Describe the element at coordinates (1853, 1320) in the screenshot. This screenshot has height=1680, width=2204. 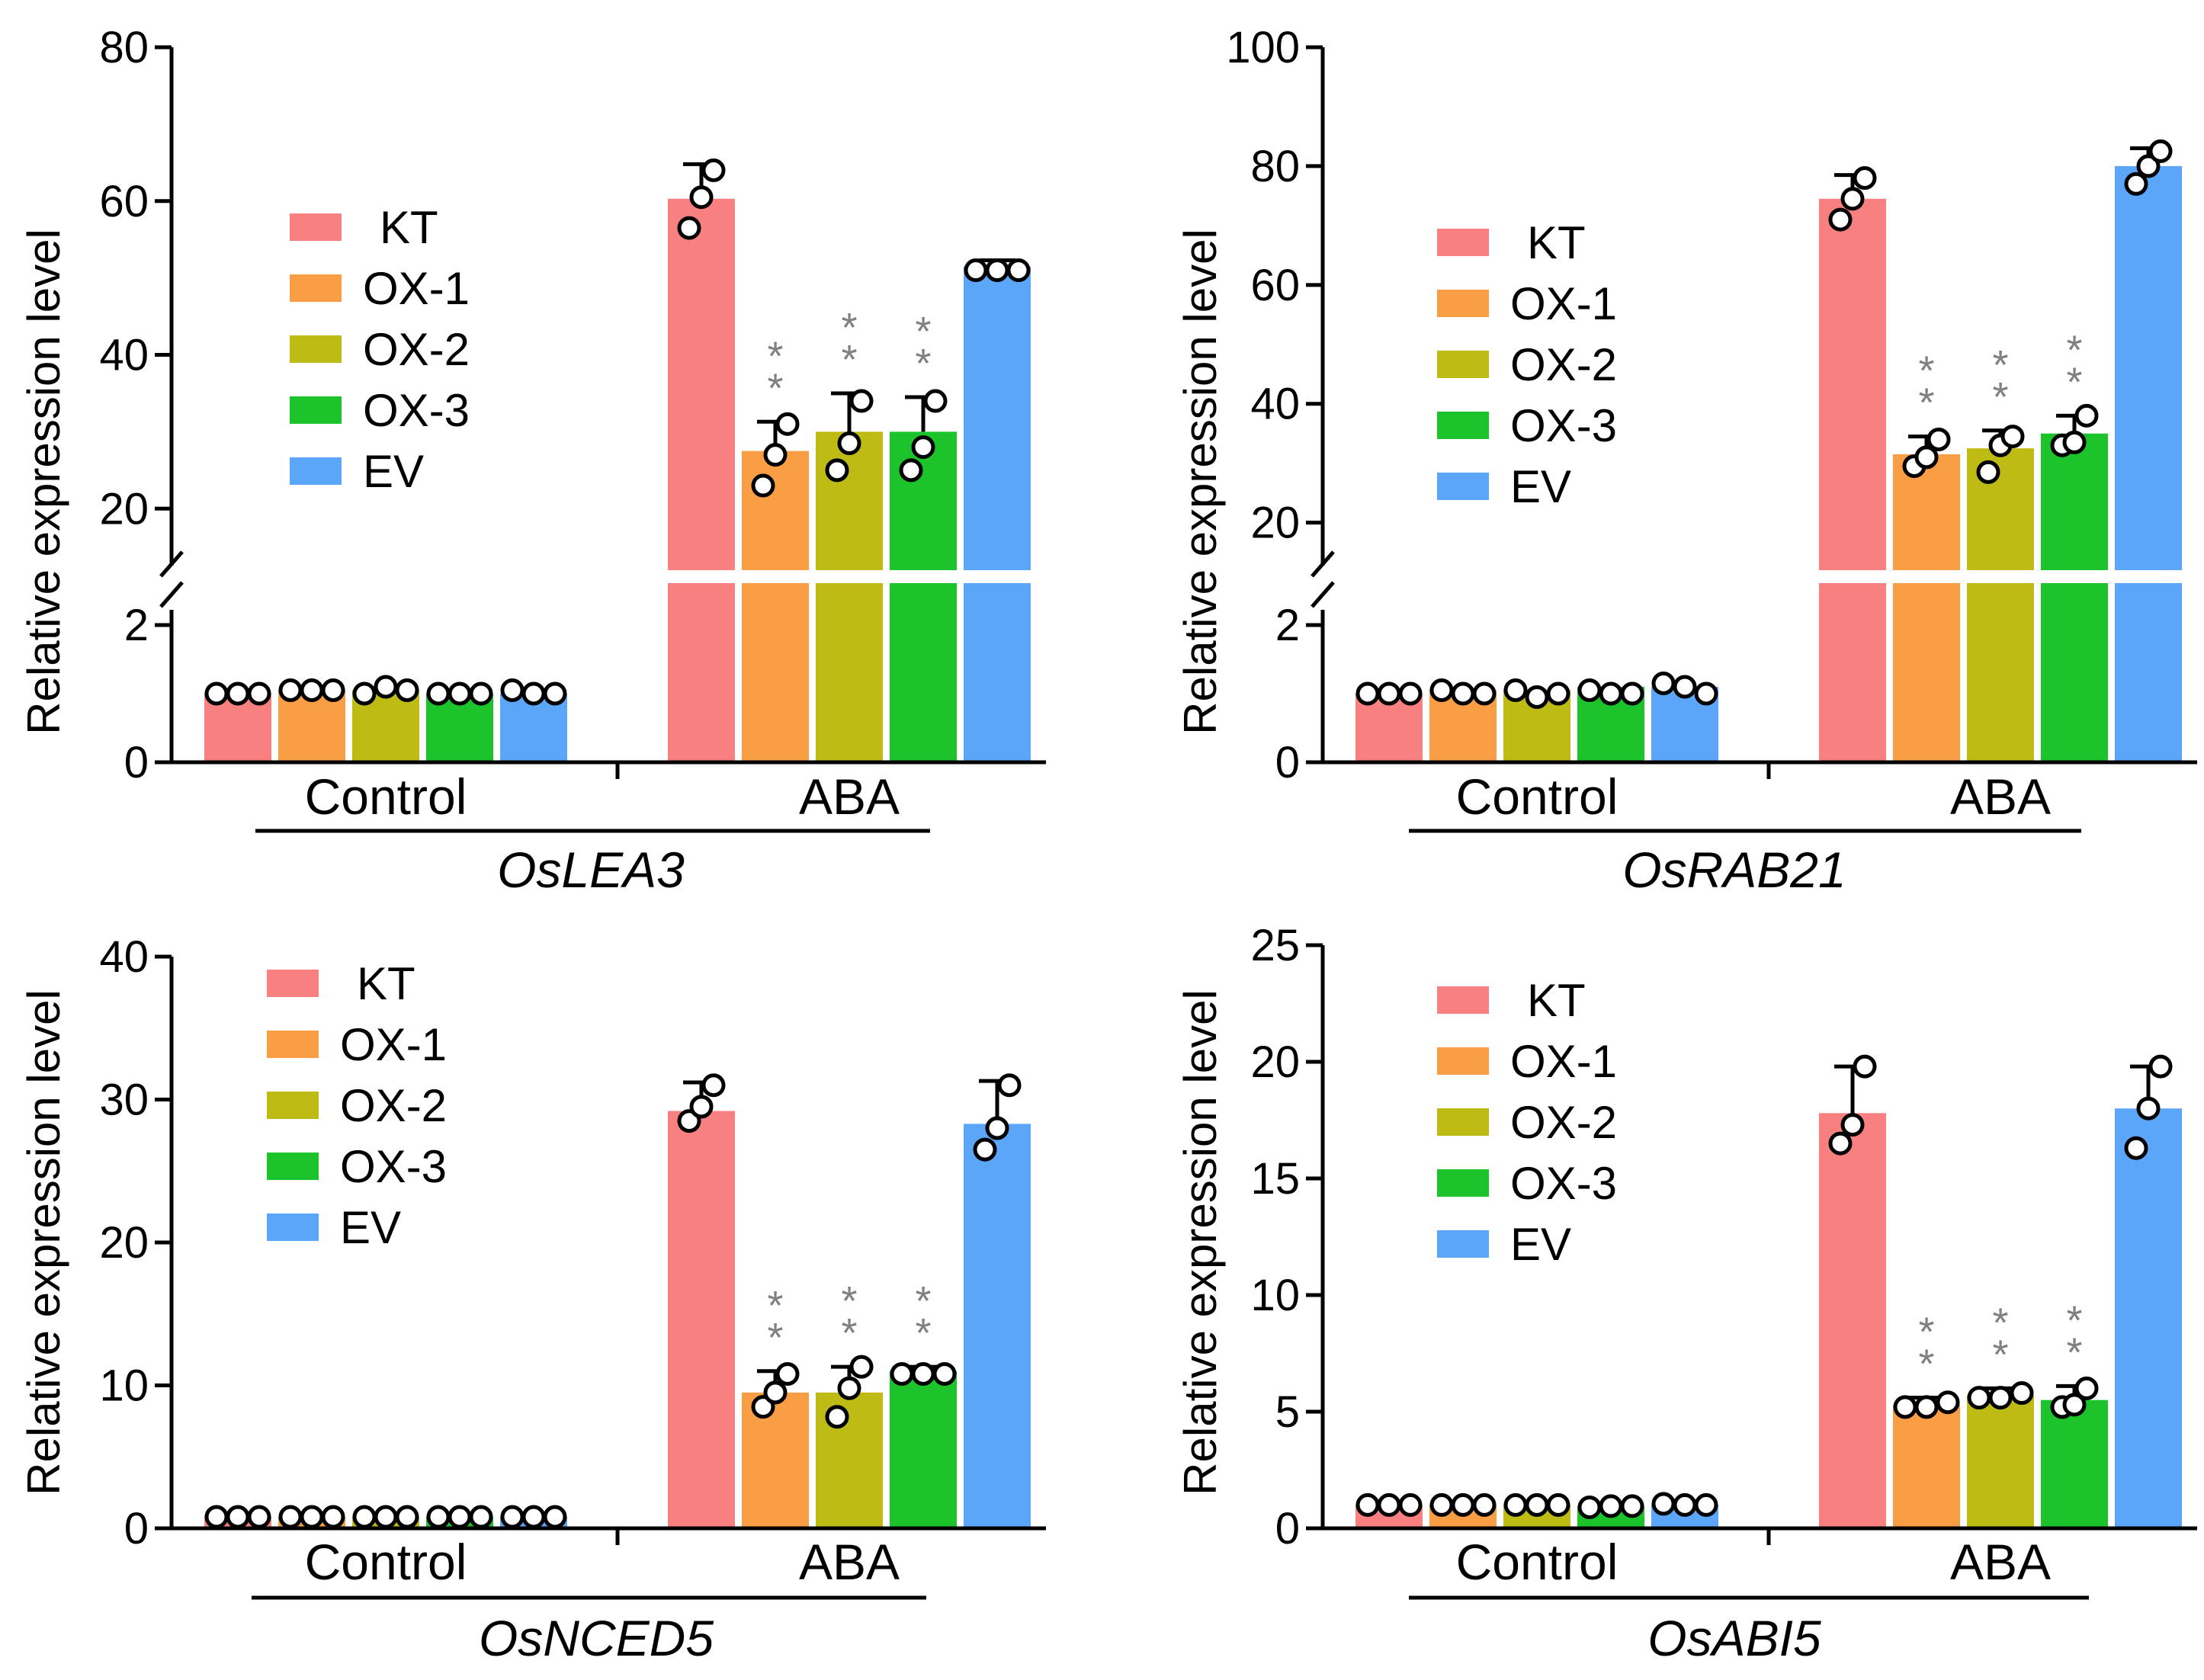
I see `bar-kt-aba` at that location.